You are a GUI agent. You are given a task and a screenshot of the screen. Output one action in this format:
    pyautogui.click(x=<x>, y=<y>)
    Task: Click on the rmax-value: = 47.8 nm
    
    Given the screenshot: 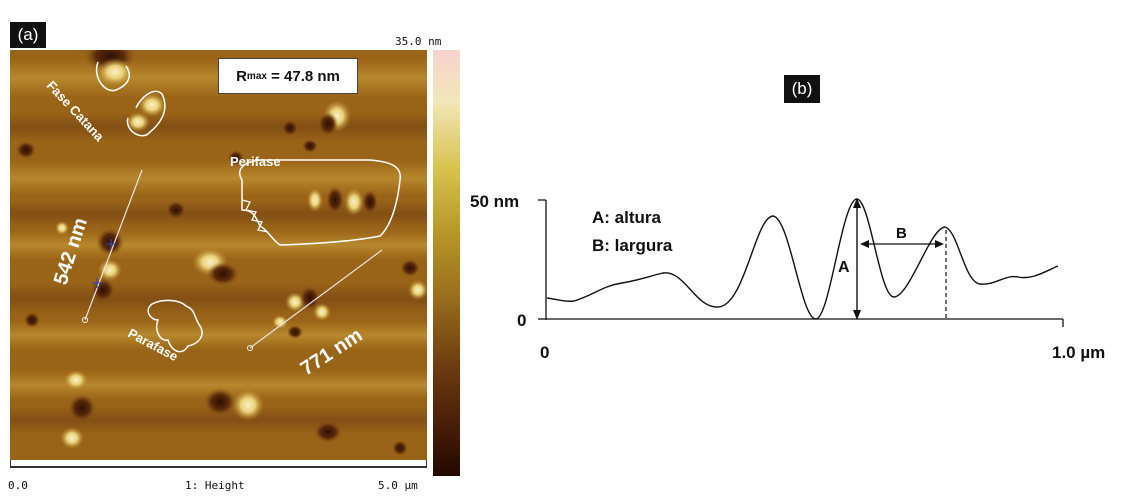 What is the action you would take?
    pyautogui.click(x=303, y=76)
    